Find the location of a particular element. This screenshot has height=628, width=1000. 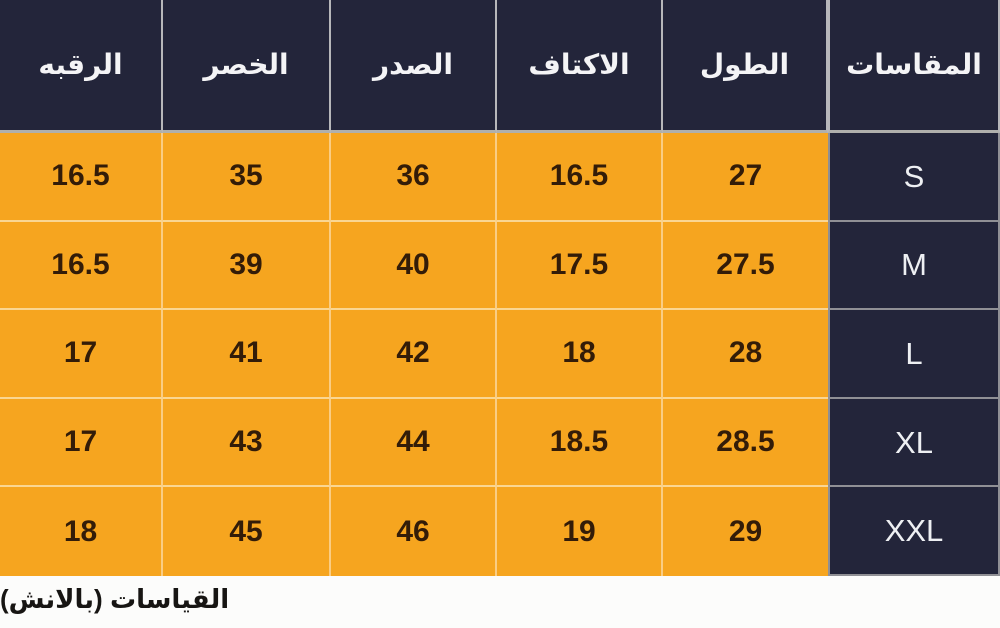

column-header-waist: الخصر is located at coordinates (247, 66).